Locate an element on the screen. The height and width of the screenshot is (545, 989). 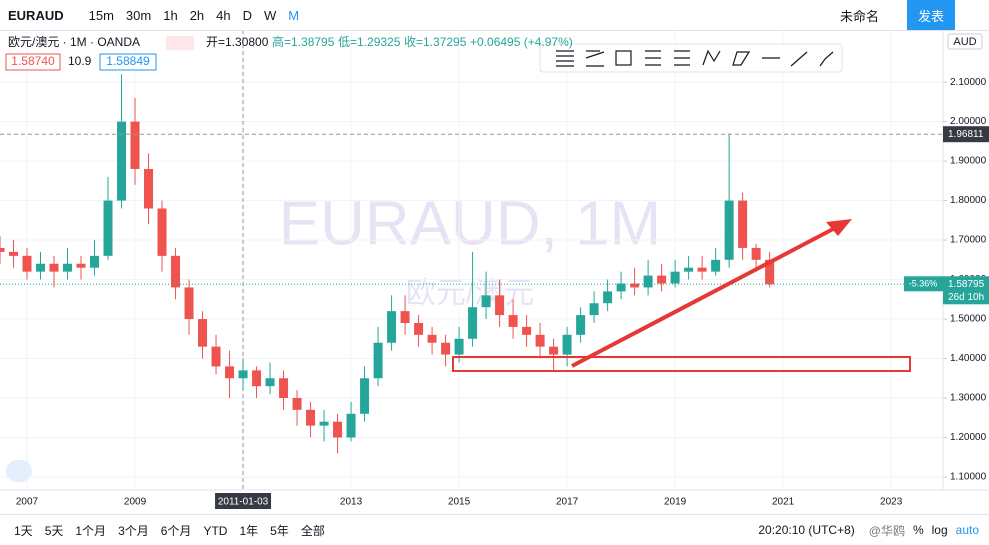
publish-button: 发表 is located at coordinates (931, 15).